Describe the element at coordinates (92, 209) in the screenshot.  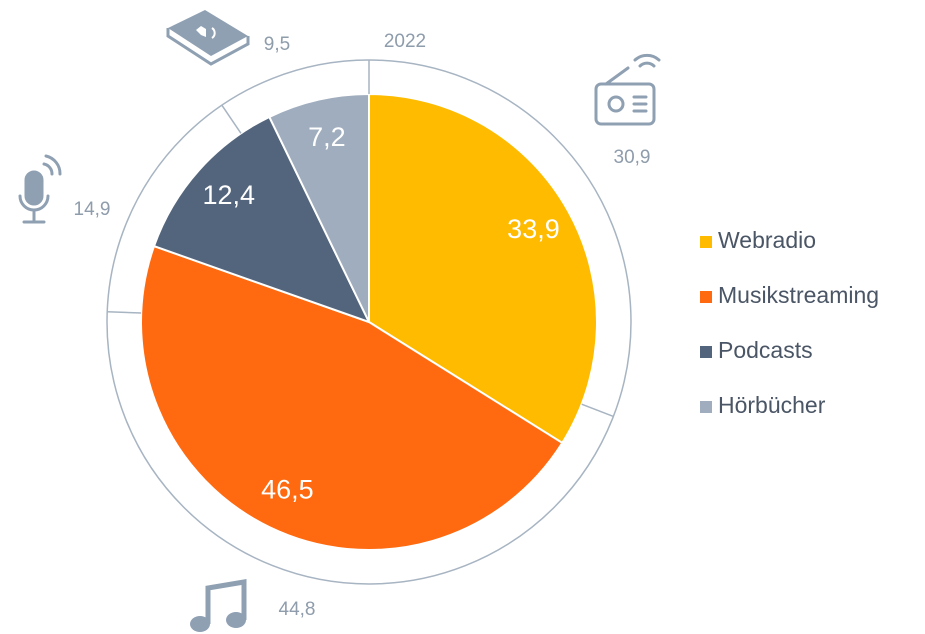
I see `ring-value-label: 14,9` at that location.